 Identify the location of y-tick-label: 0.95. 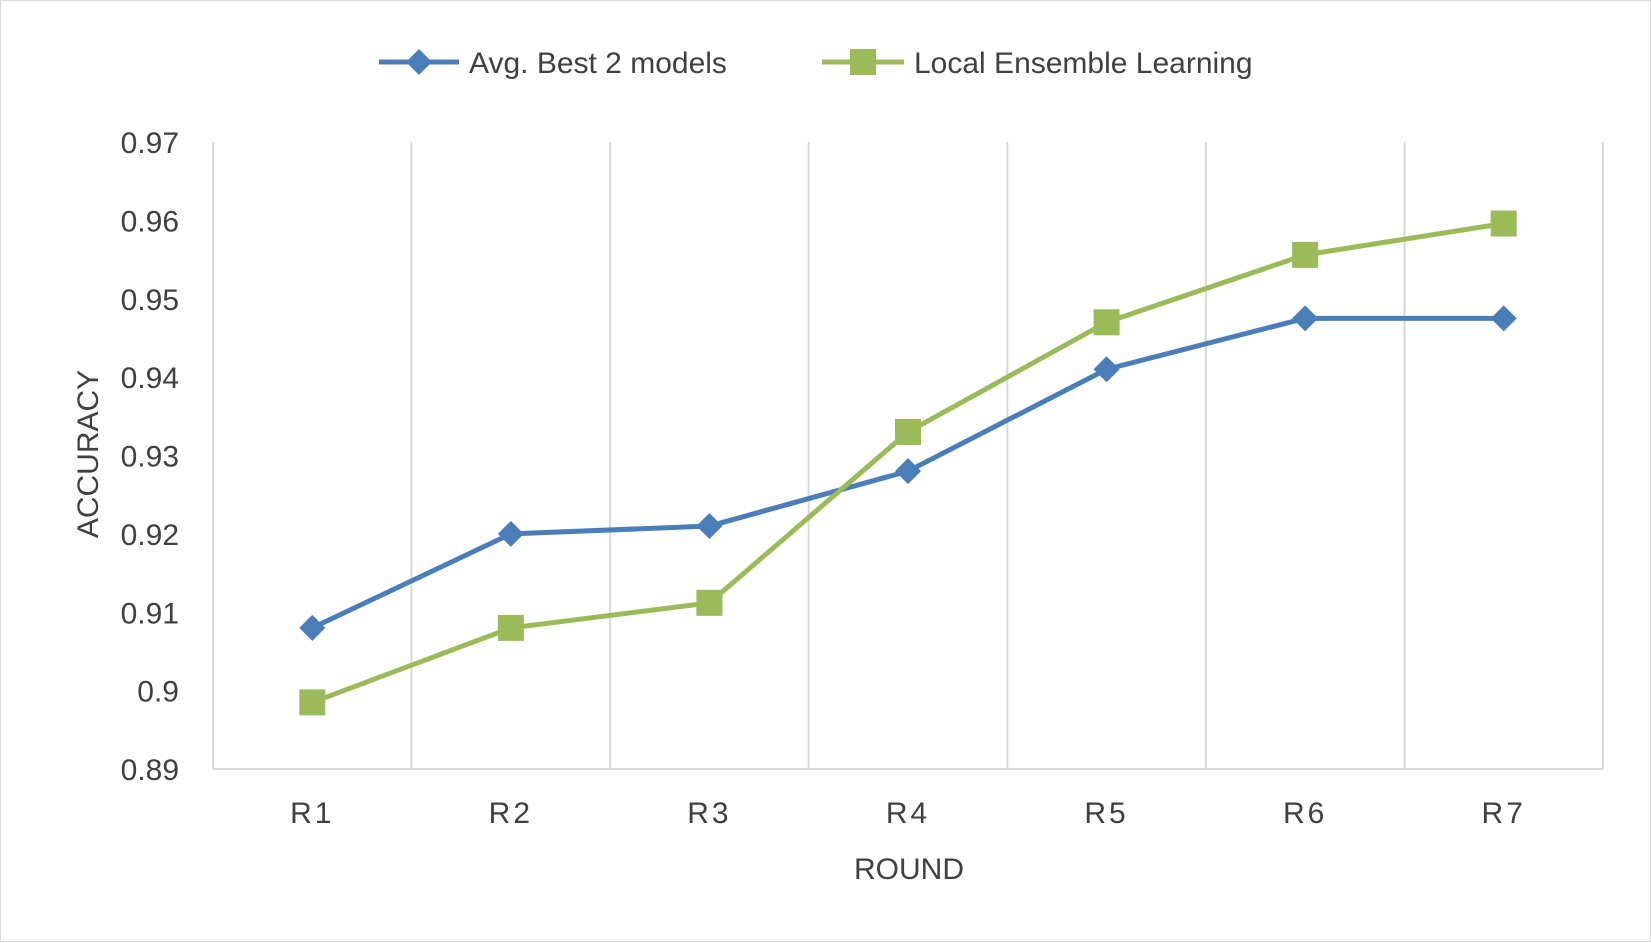
(150, 300).